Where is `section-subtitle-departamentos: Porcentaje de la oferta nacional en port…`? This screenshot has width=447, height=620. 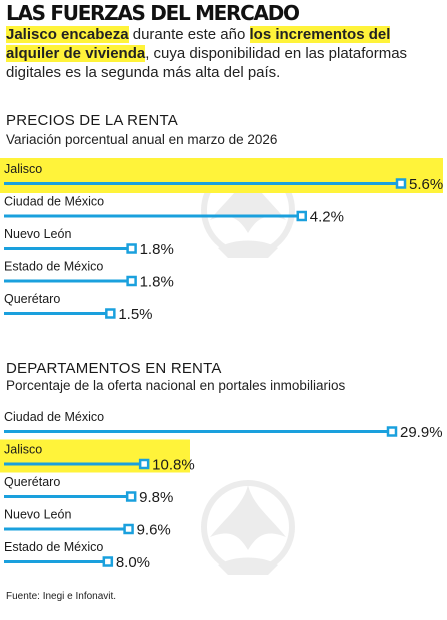 section-subtitle-departamentos: Porcentaje de la oferta nacional en port… is located at coordinates (176, 385).